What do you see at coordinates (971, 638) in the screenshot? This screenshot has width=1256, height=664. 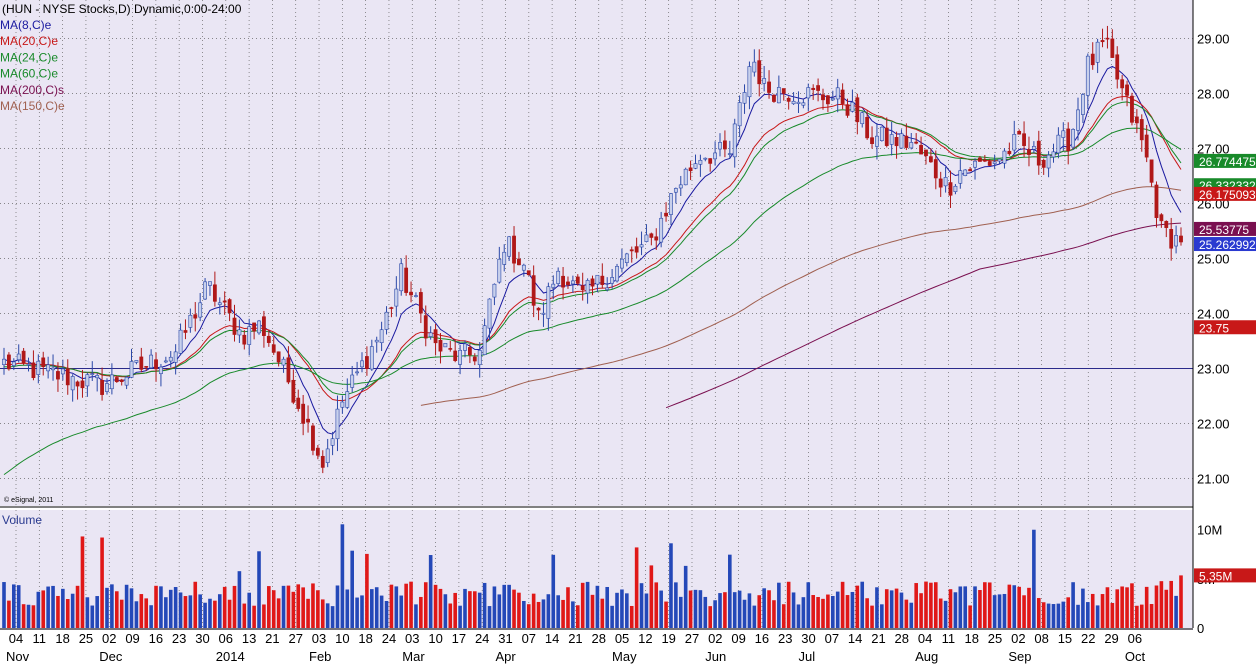 I see `date-tick-label: 18` at bounding box center [971, 638].